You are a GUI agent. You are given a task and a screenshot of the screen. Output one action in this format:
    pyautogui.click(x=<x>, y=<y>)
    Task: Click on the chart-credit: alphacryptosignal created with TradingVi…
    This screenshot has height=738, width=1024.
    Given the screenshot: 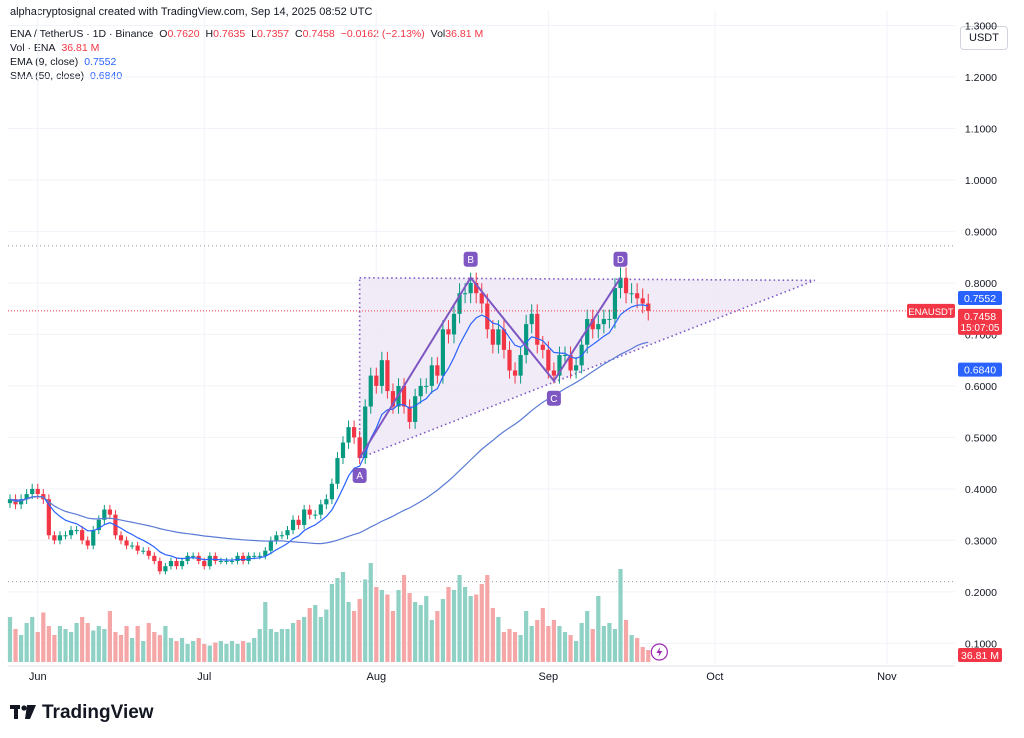 What is the action you would take?
    pyautogui.click(x=191, y=12)
    